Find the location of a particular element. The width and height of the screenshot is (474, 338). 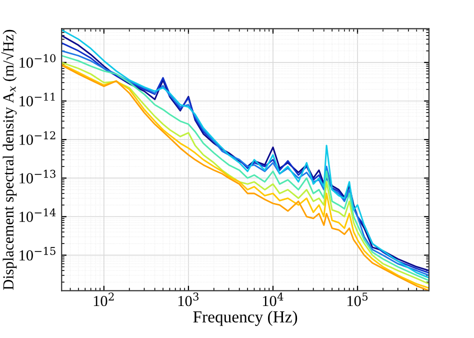

y-tick-label: 10$^{−13}$ is located at coordinates (38, 177).